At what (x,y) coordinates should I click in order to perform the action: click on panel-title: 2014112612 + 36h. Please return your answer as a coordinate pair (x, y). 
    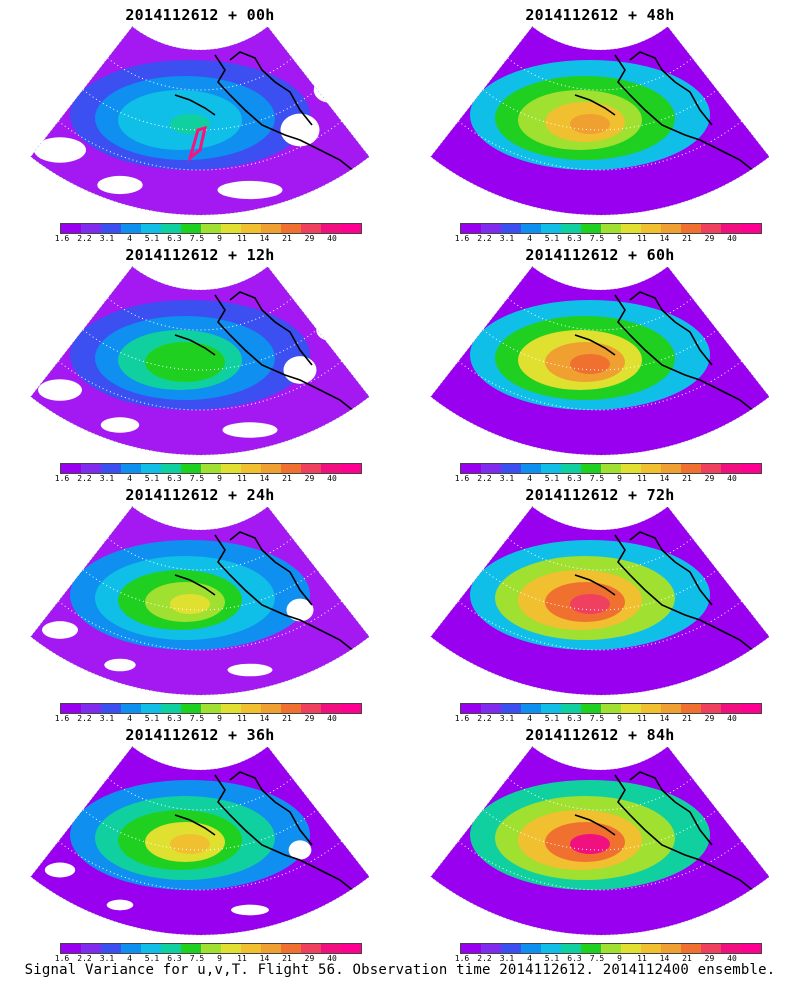
    Looking at the image, I should click on (200, 735).